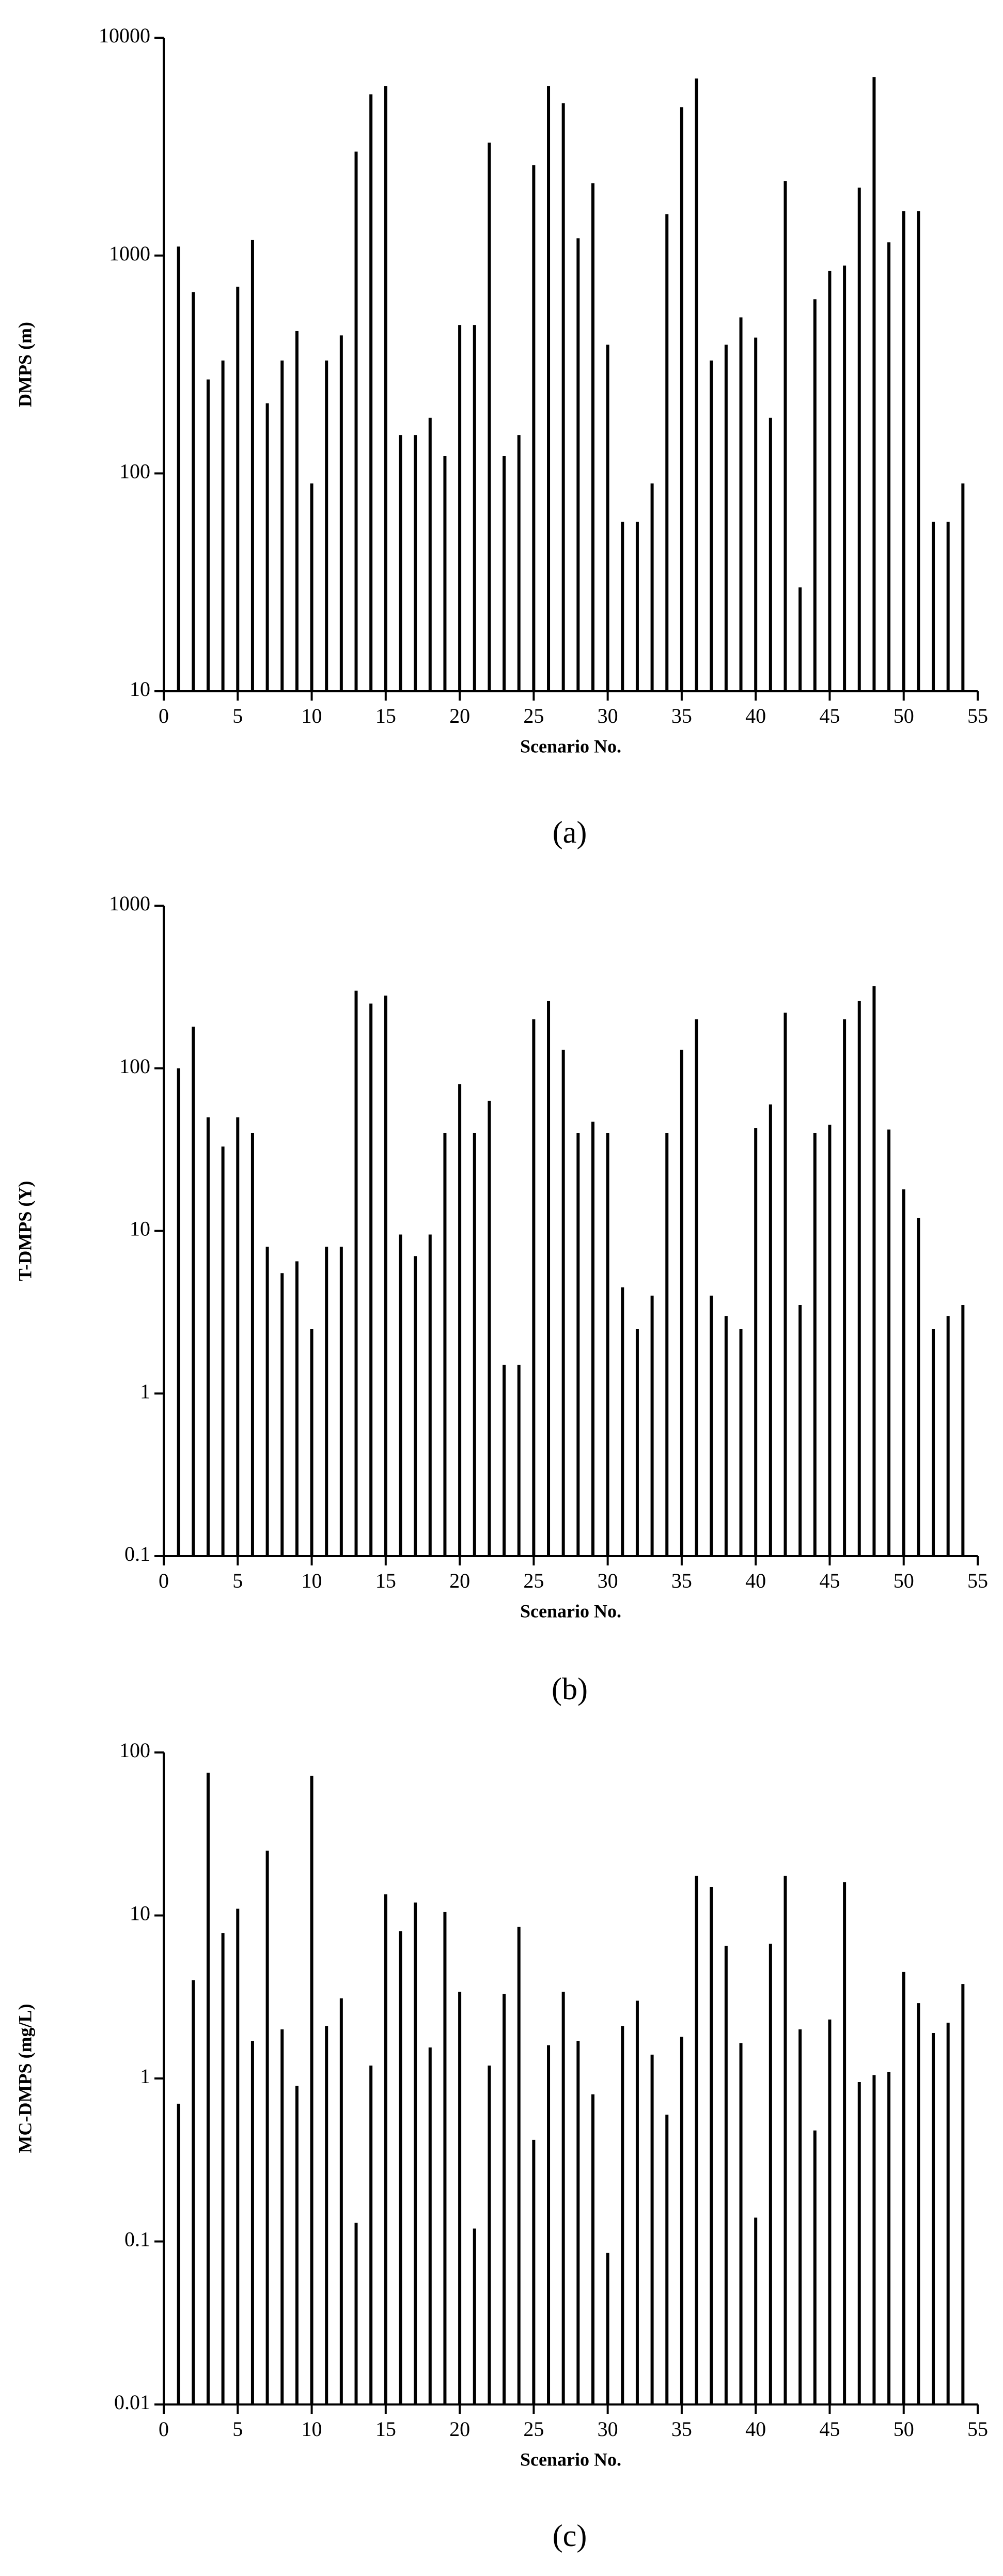 This screenshot has width=1003, height=2576. What do you see at coordinates (24, 1231) in the screenshot?
I see `y-axis-label: T-DMPS (Y)` at bounding box center [24, 1231].